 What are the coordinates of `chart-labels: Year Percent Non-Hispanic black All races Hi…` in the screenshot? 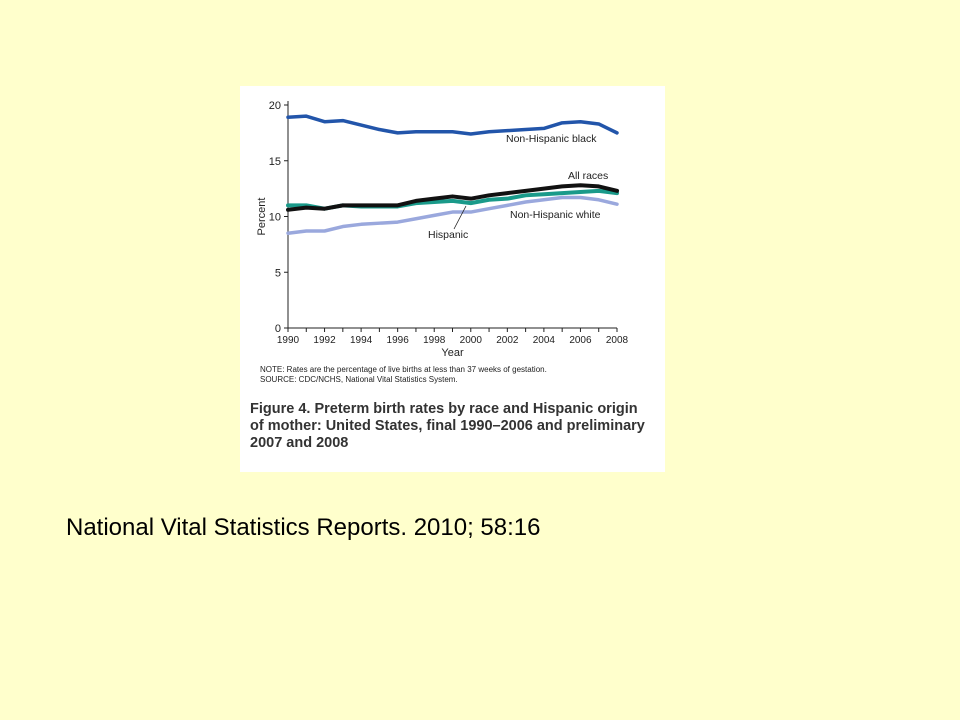 It's located at (432, 246).